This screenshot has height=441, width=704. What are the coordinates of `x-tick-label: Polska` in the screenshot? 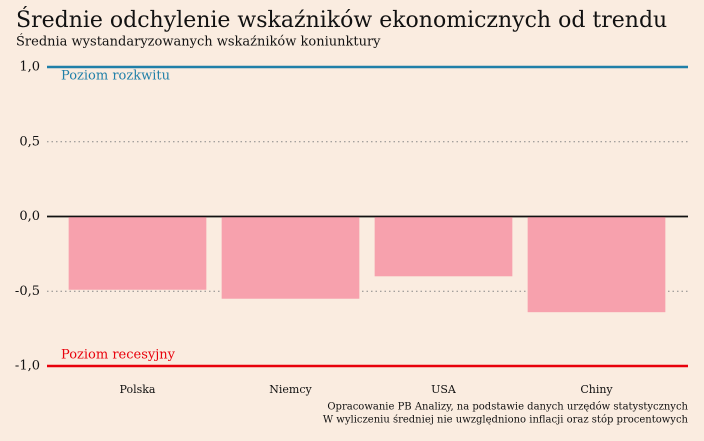 It's located at (138, 389).